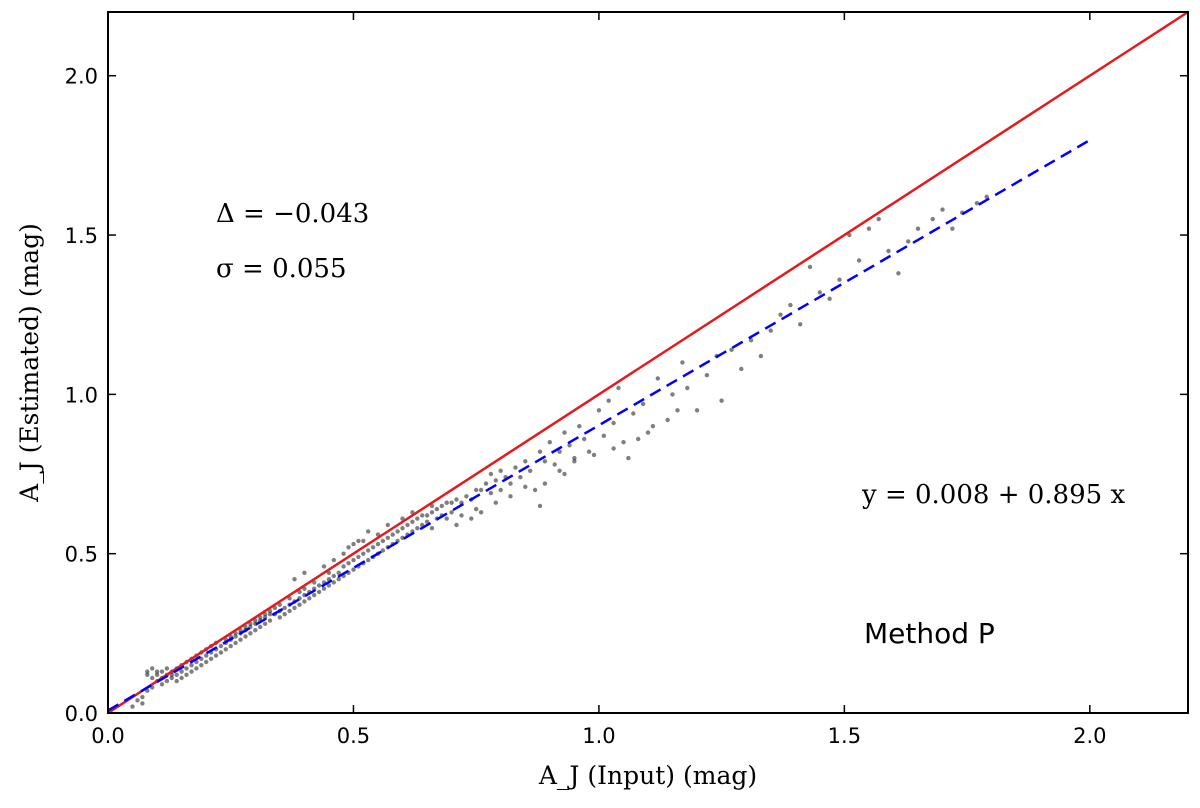 The height and width of the screenshot is (808, 1200). I want to click on x-tick-label: 1.0, so click(598, 736).